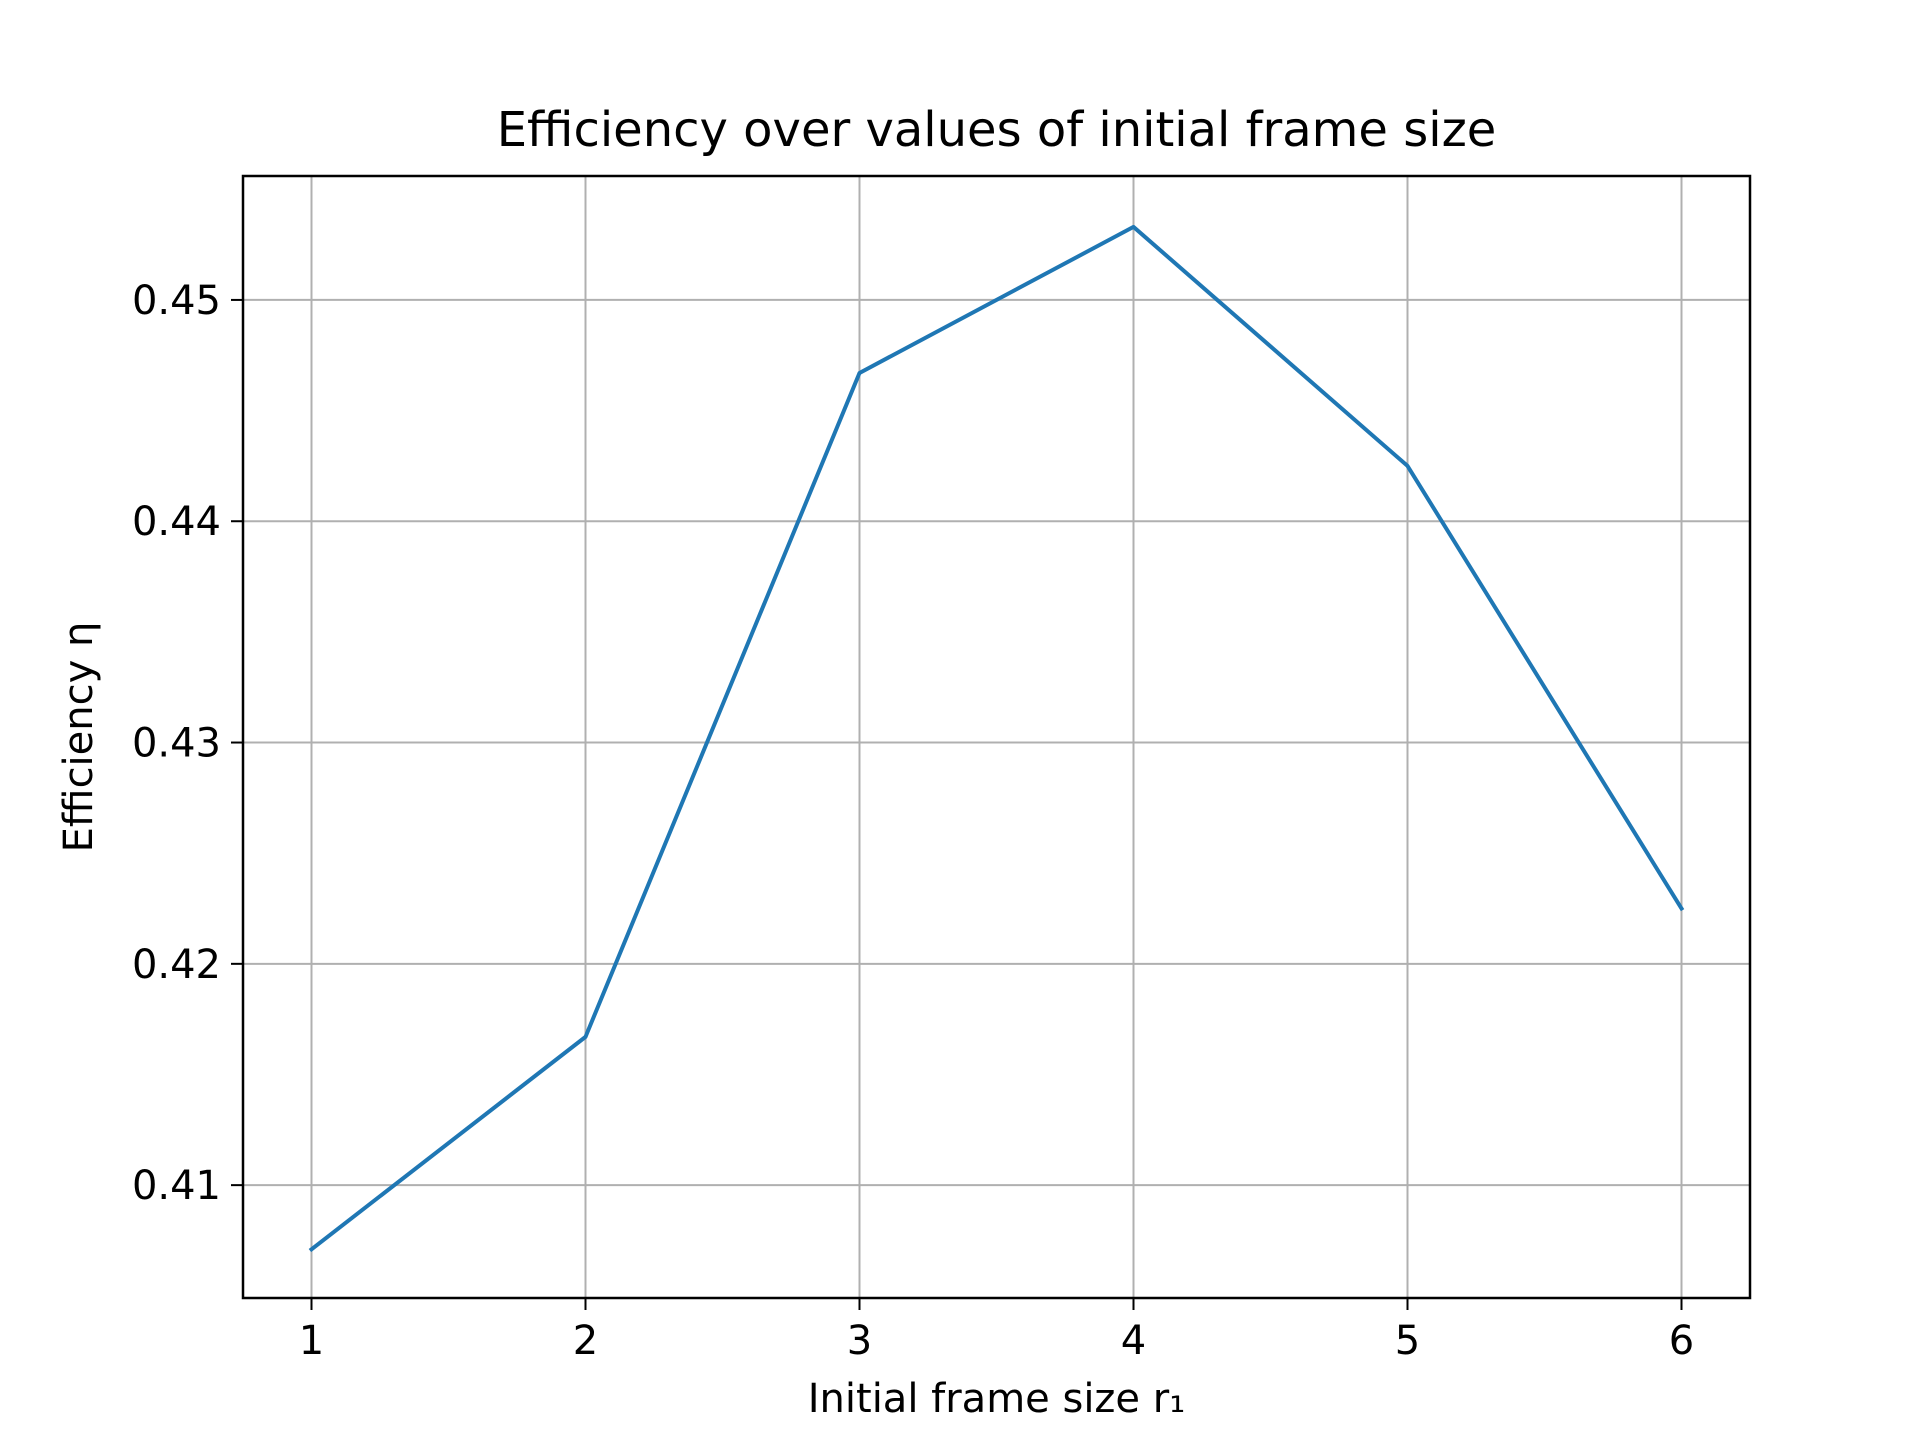 The image size is (1920, 1440). What do you see at coordinates (1133, 1341) in the screenshot?
I see `x-tick-label: 4` at bounding box center [1133, 1341].